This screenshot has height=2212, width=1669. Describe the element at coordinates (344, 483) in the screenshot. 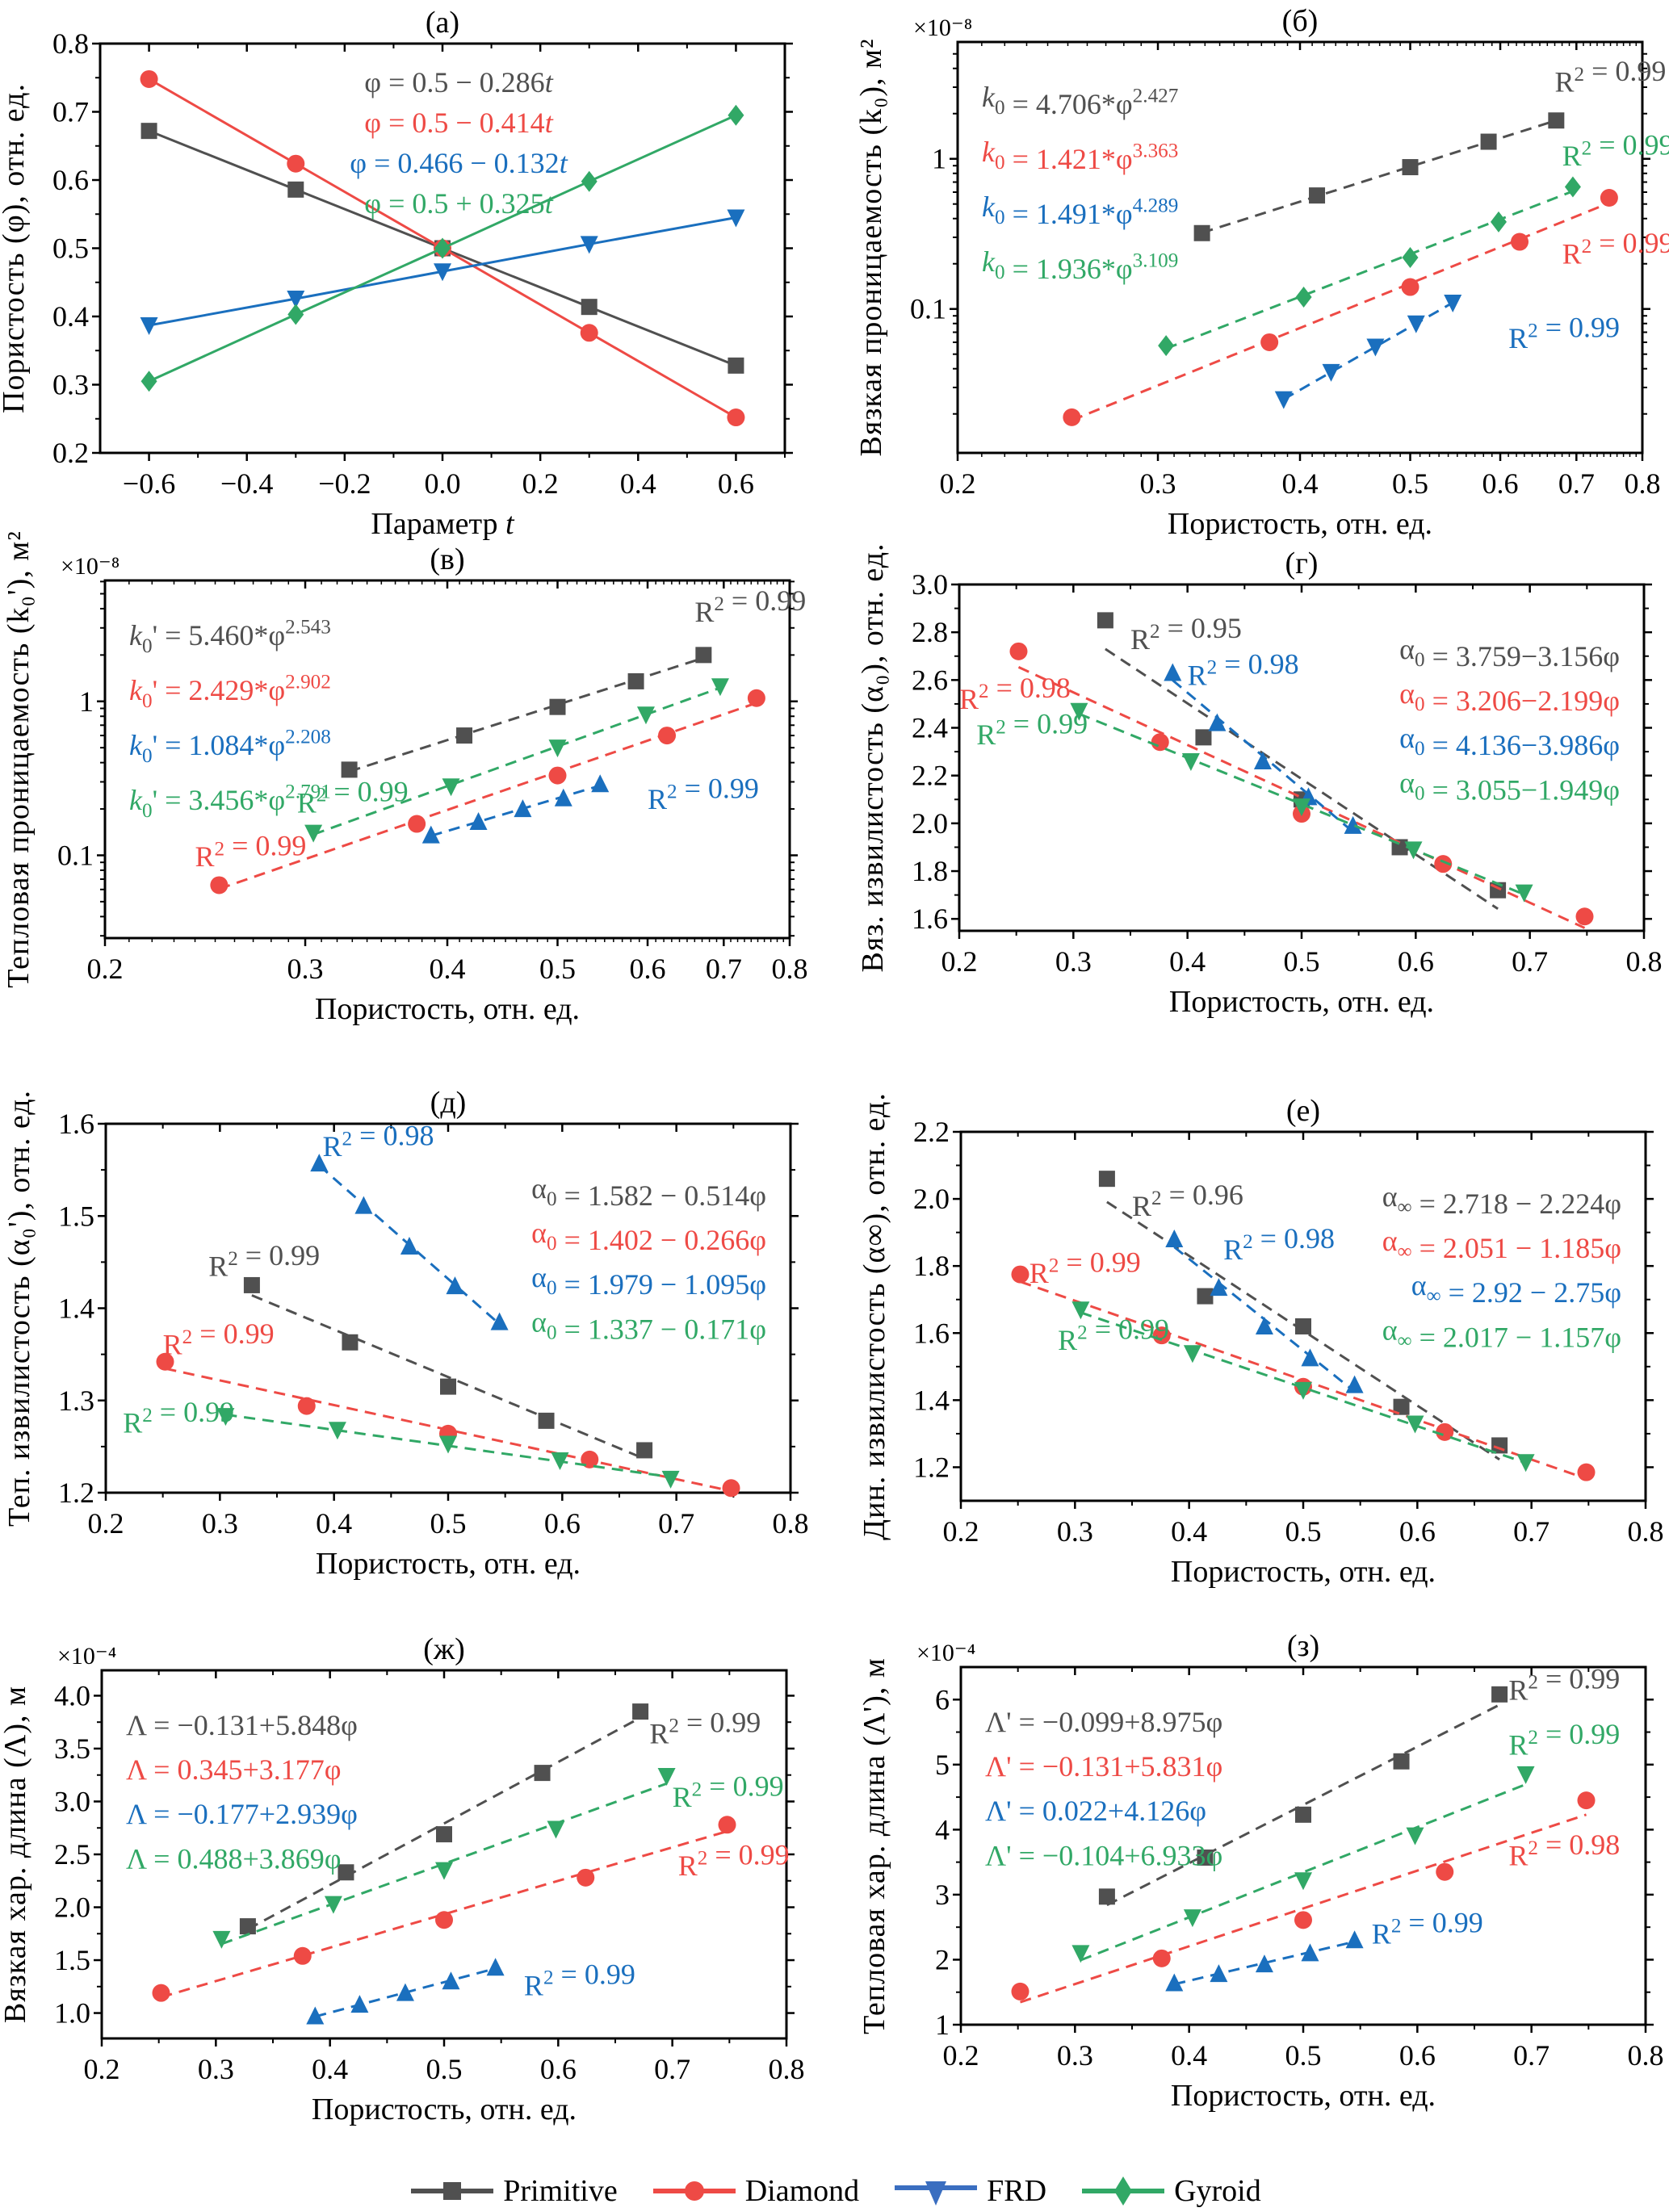

I see `x-tick-label: −0.2` at that location.